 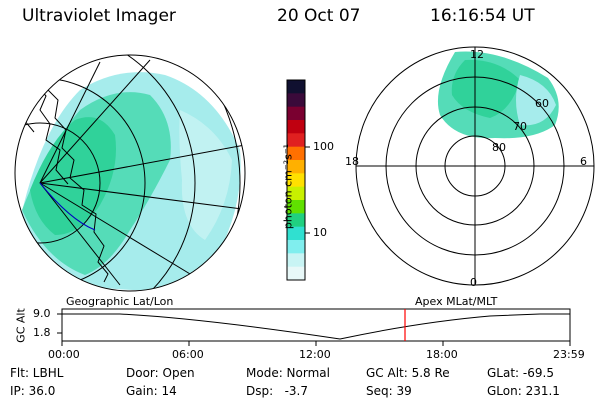 I want to click on gc-alt-status: GC Alt: 5.8 Re, so click(x=408, y=373).